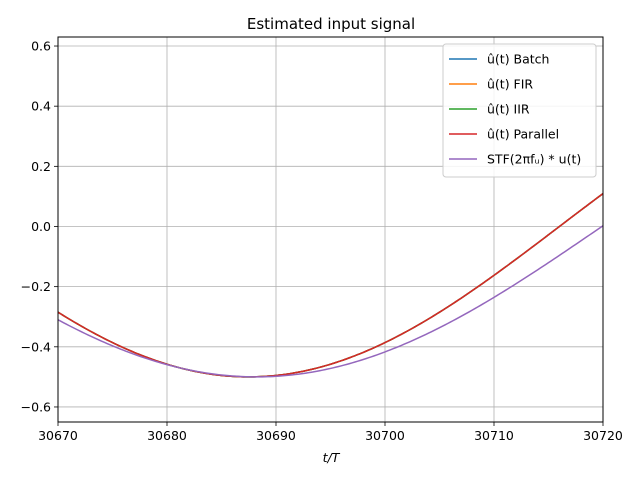  Describe the element at coordinates (36, 346) in the screenshot. I see `y-tick-label: −0.4` at that location.